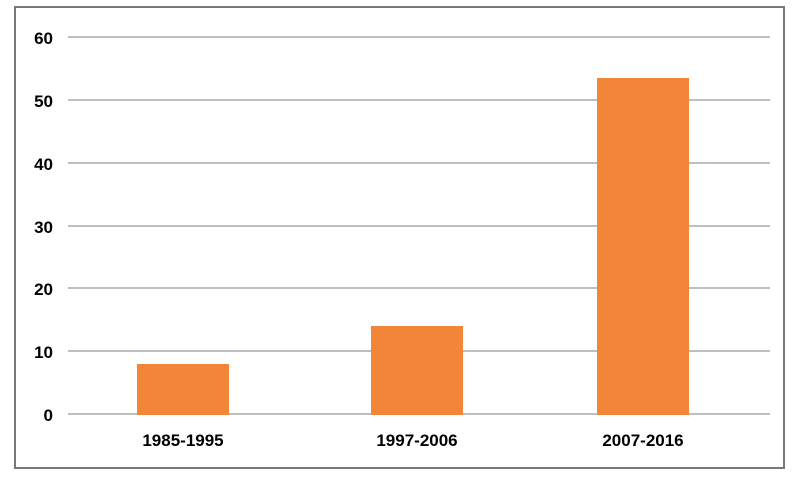 The height and width of the screenshot is (480, 805). Describe the element at coordinates (43, 227) in the screenshot. I see `y-axis-tick-label: 30` at that location.